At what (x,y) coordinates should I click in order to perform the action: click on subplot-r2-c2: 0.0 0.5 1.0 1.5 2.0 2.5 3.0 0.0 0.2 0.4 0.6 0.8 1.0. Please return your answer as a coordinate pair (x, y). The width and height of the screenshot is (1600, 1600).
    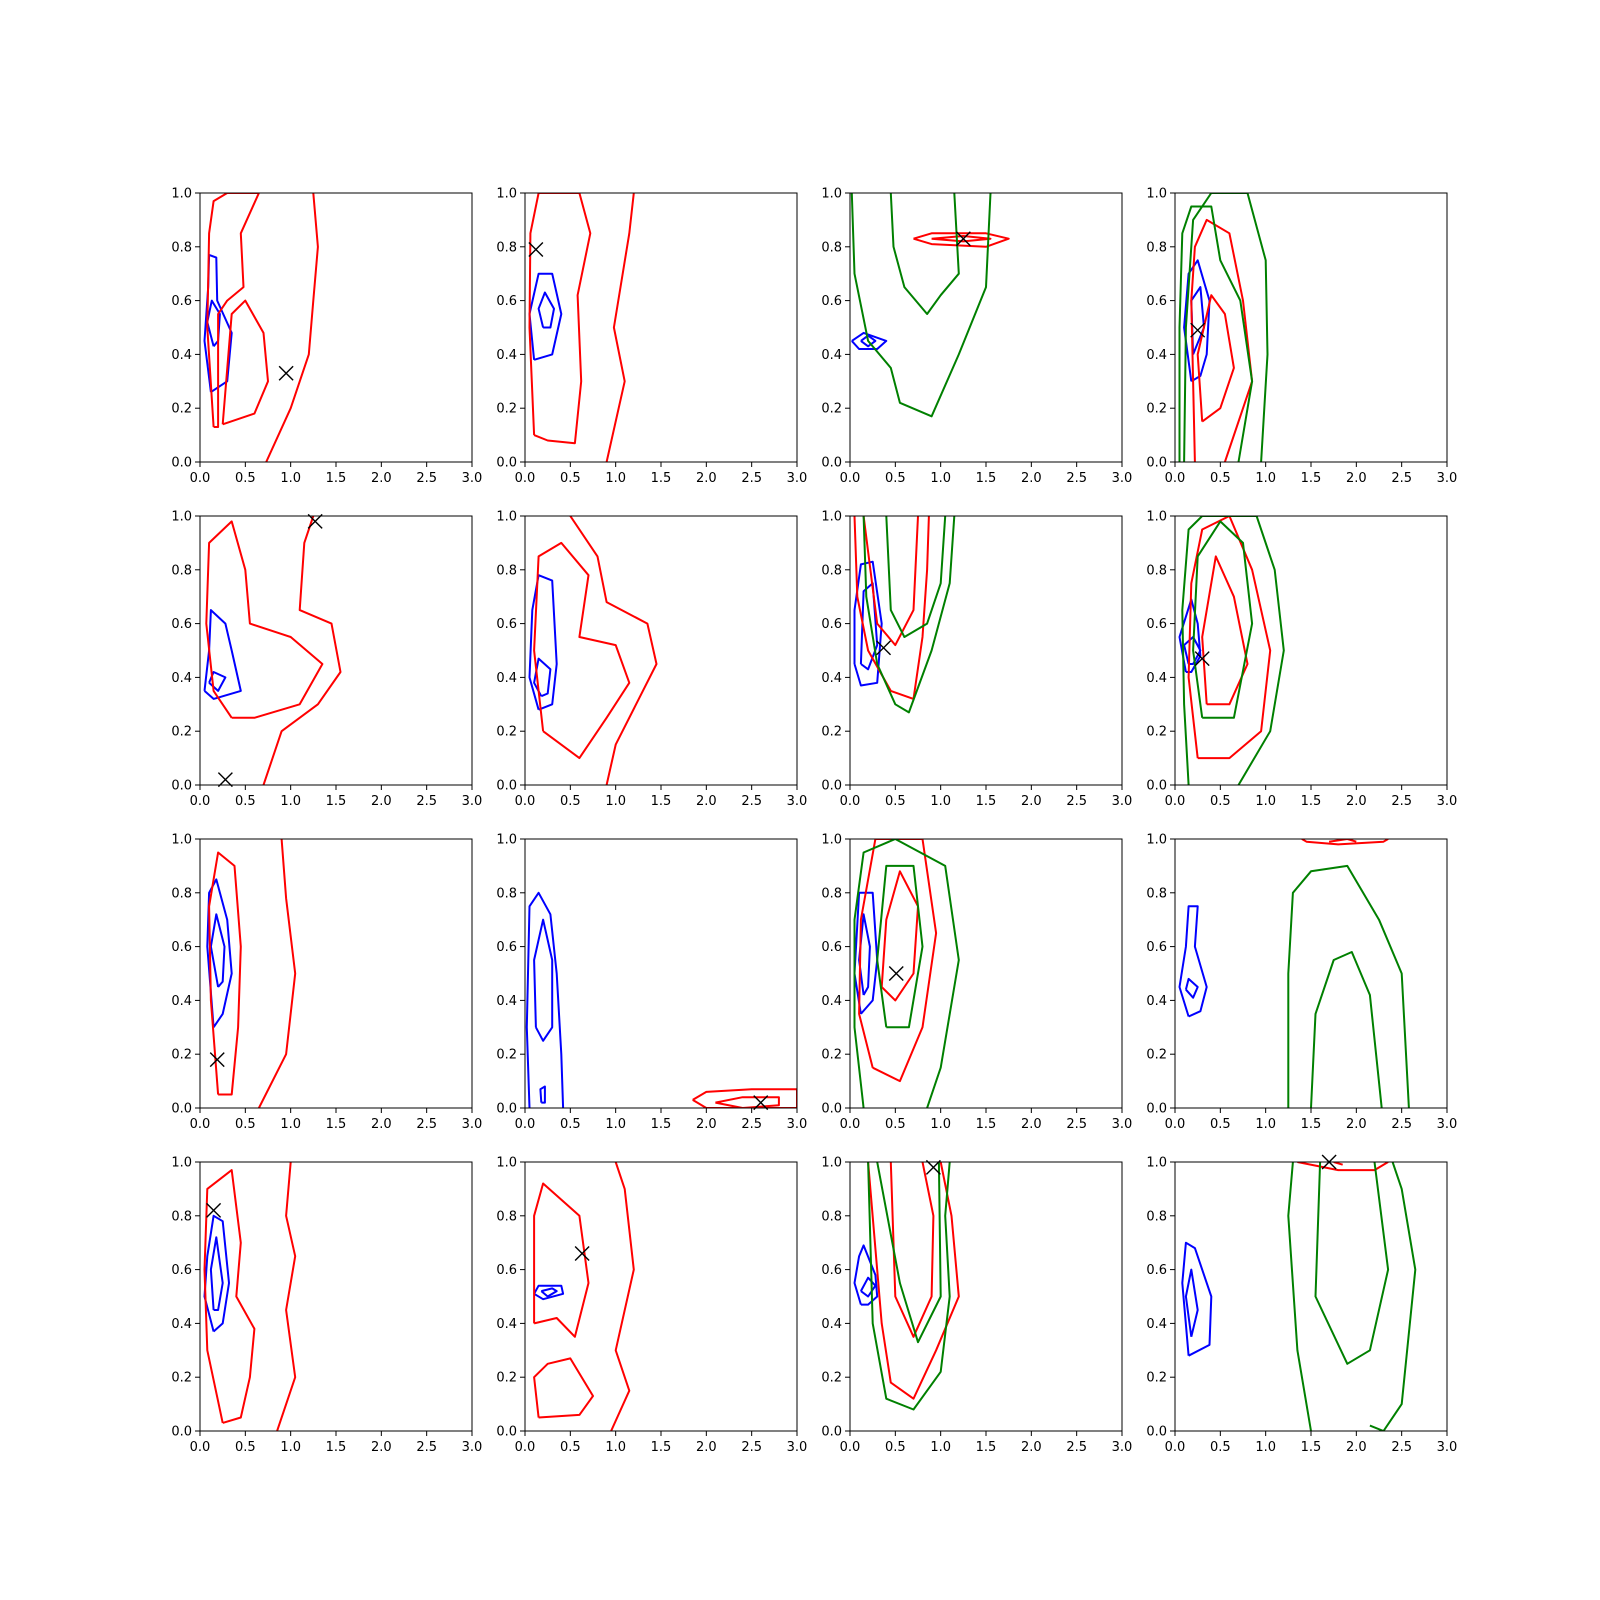
    Looking at the image, I should click on (651, 660).